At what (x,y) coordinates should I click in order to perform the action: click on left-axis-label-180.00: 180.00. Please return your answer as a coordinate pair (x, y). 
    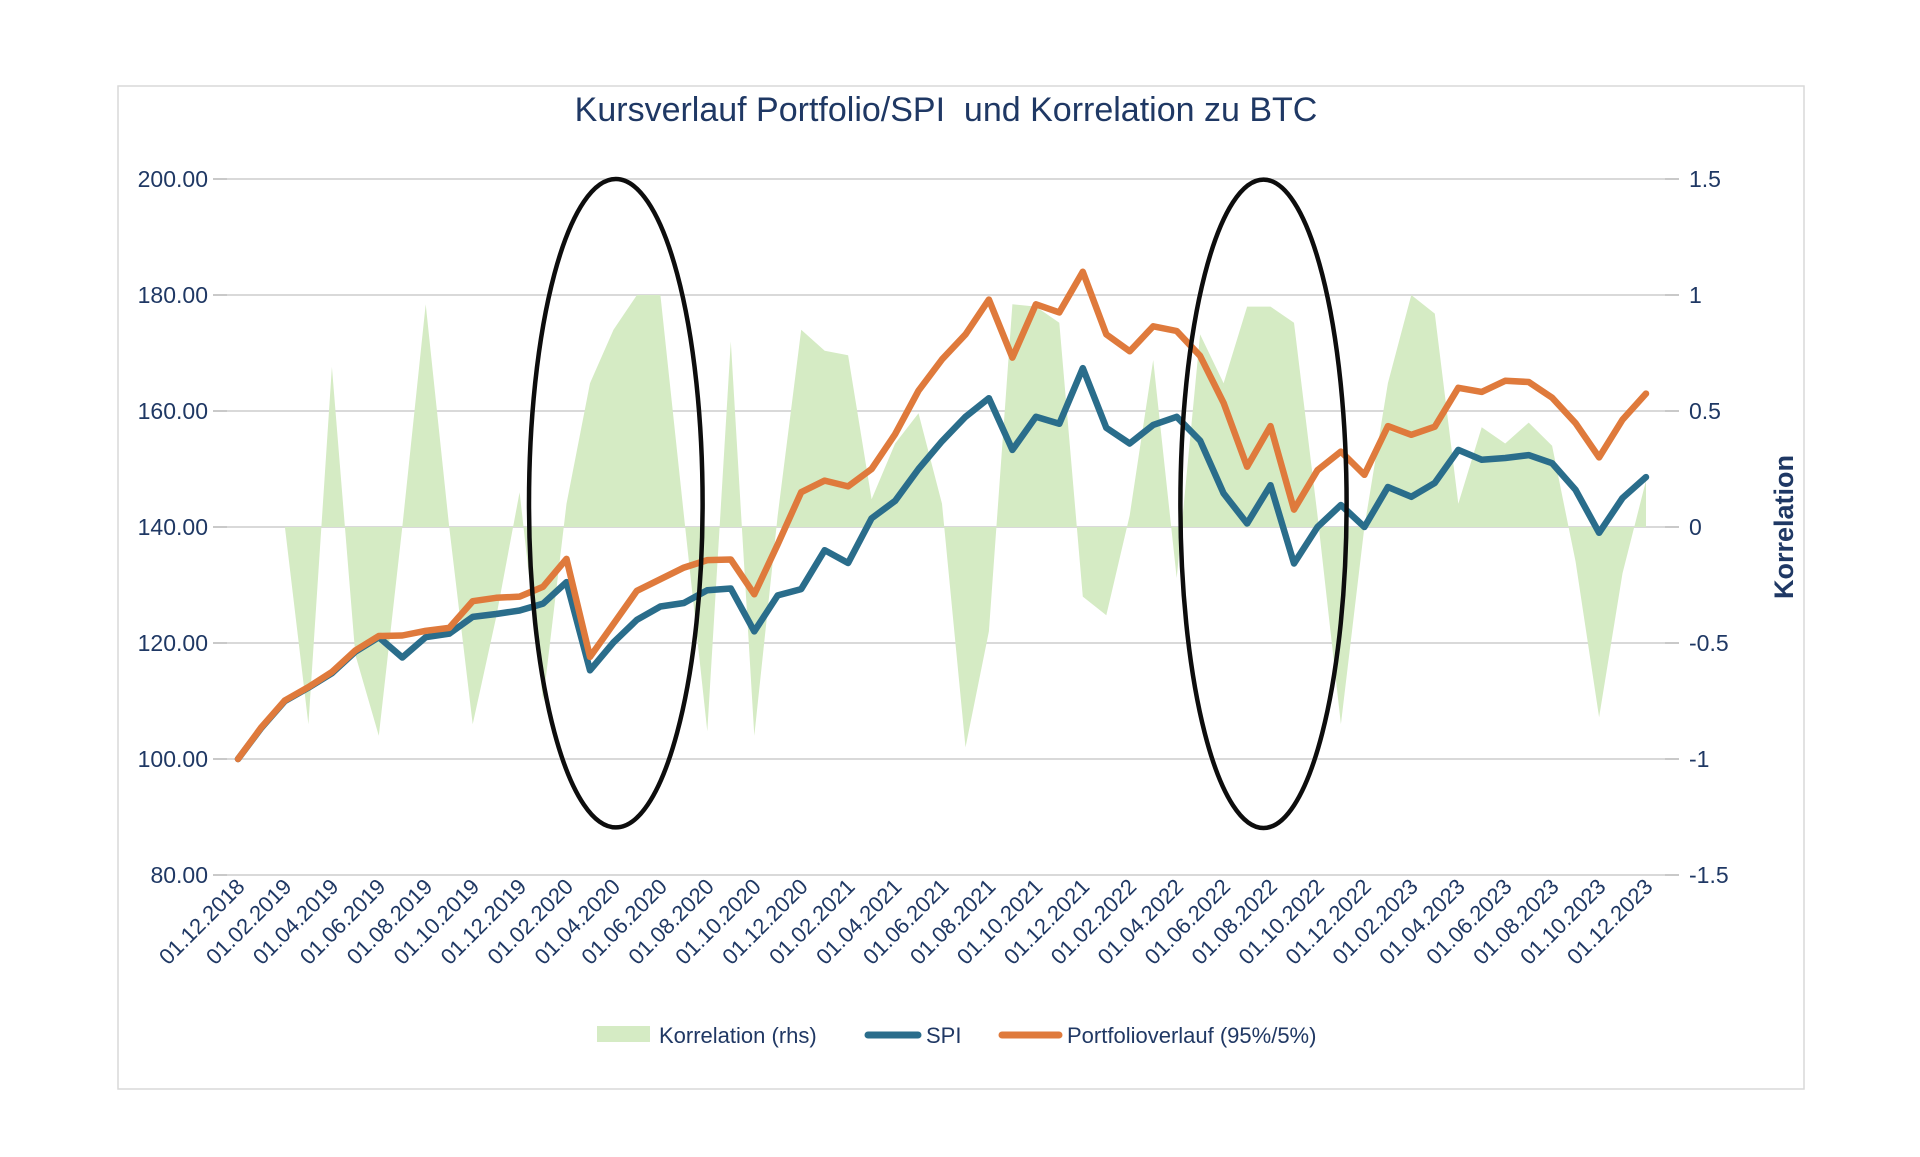
    Looking at the image, I should click on (173, 295).